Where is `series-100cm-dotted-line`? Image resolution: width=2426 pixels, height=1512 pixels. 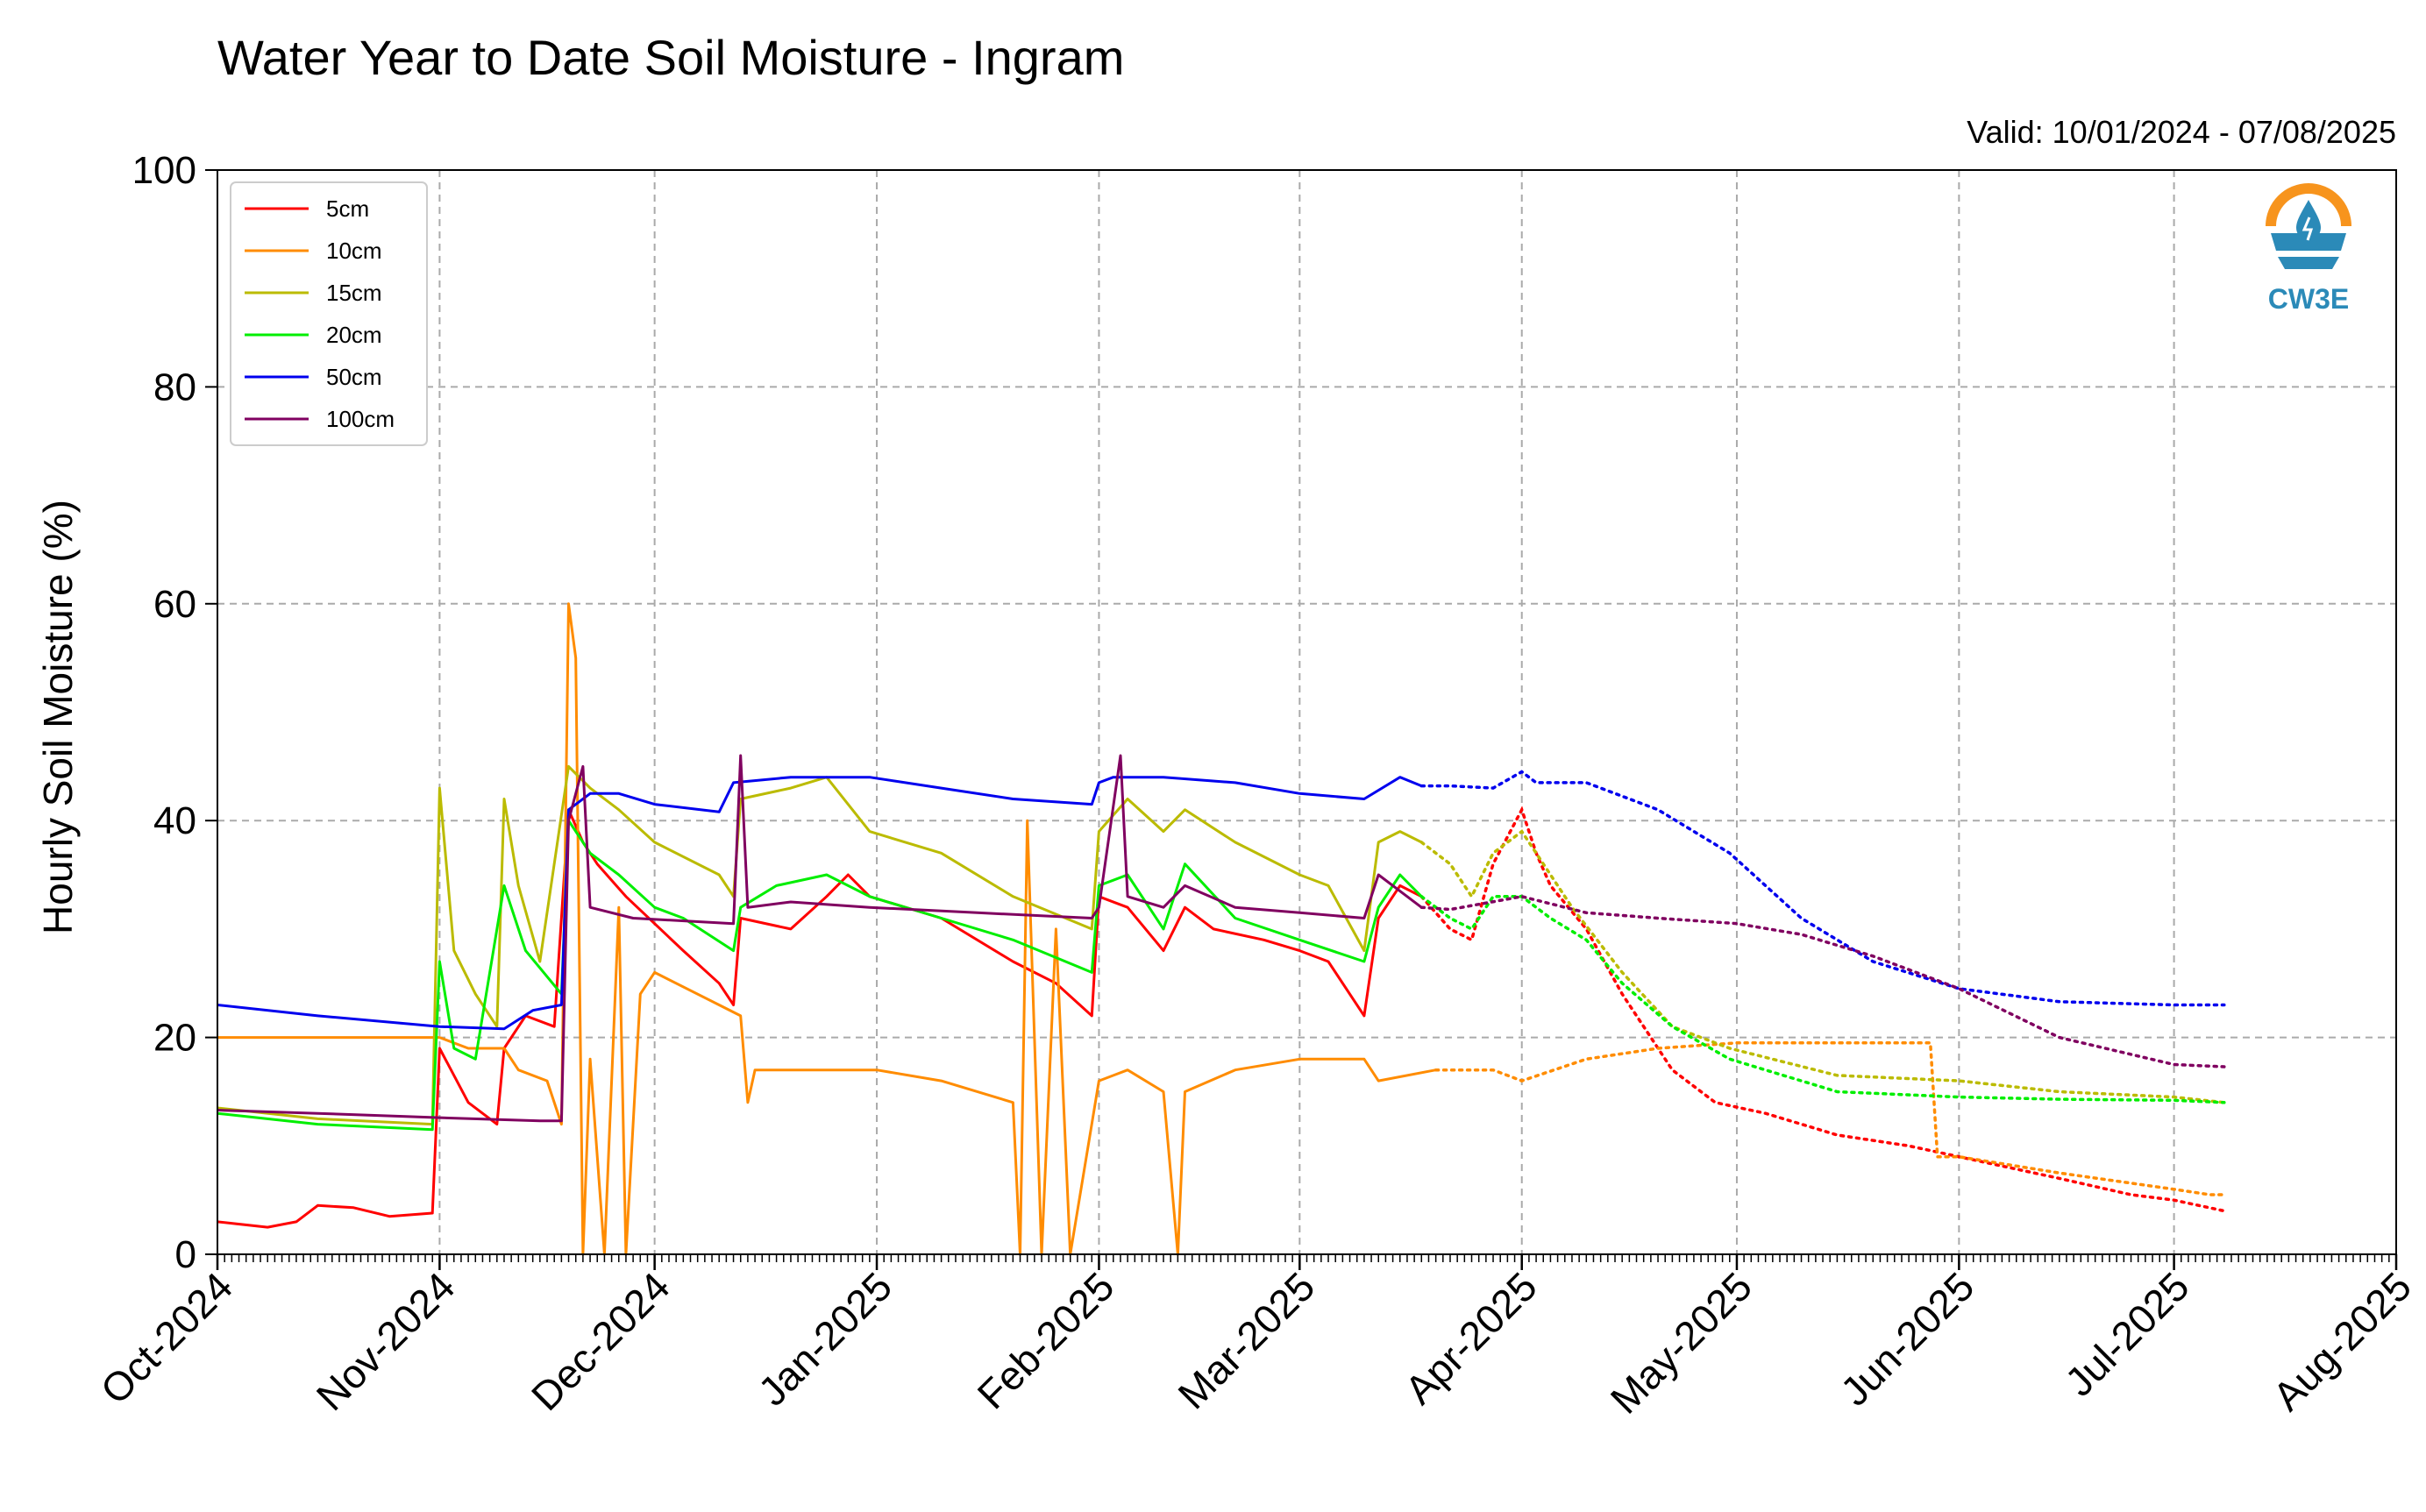 series-100cm-dotted-line is located at coordinates (1822, 981).